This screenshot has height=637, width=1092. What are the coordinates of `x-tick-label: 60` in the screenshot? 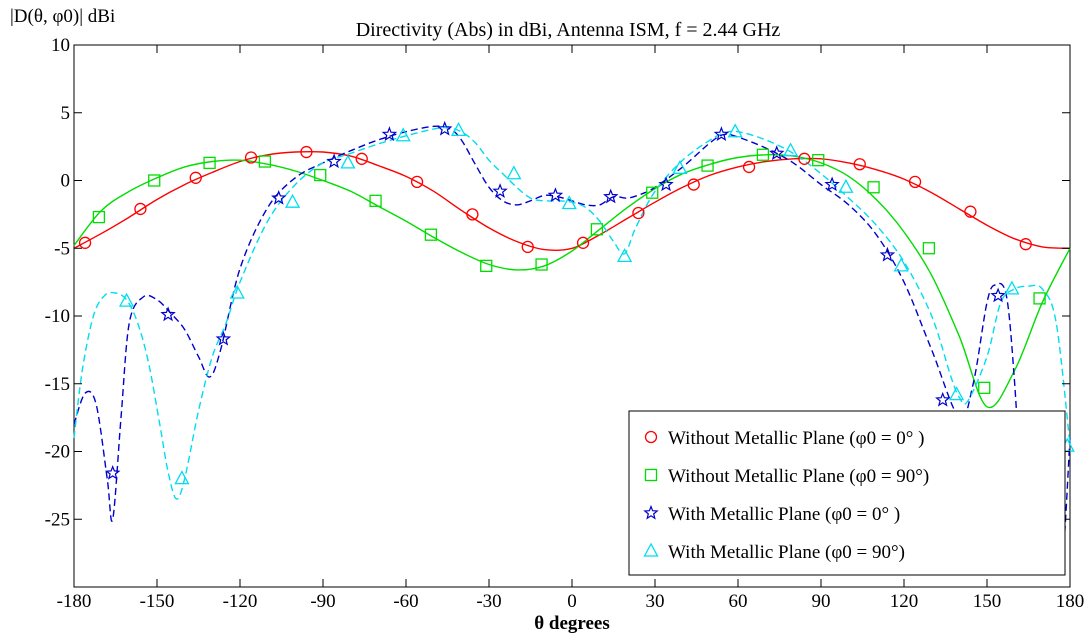 It's located at (738, 601).